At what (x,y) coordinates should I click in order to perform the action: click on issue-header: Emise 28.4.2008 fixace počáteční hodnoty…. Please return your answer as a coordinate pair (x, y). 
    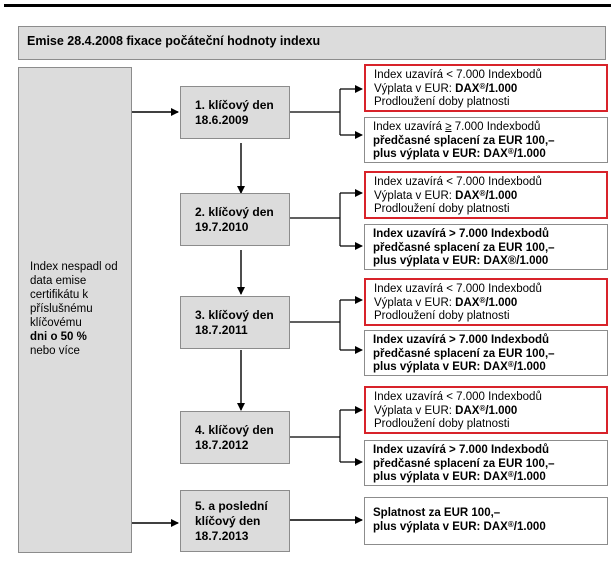
    Looking at the image, I should click on (312, 43).